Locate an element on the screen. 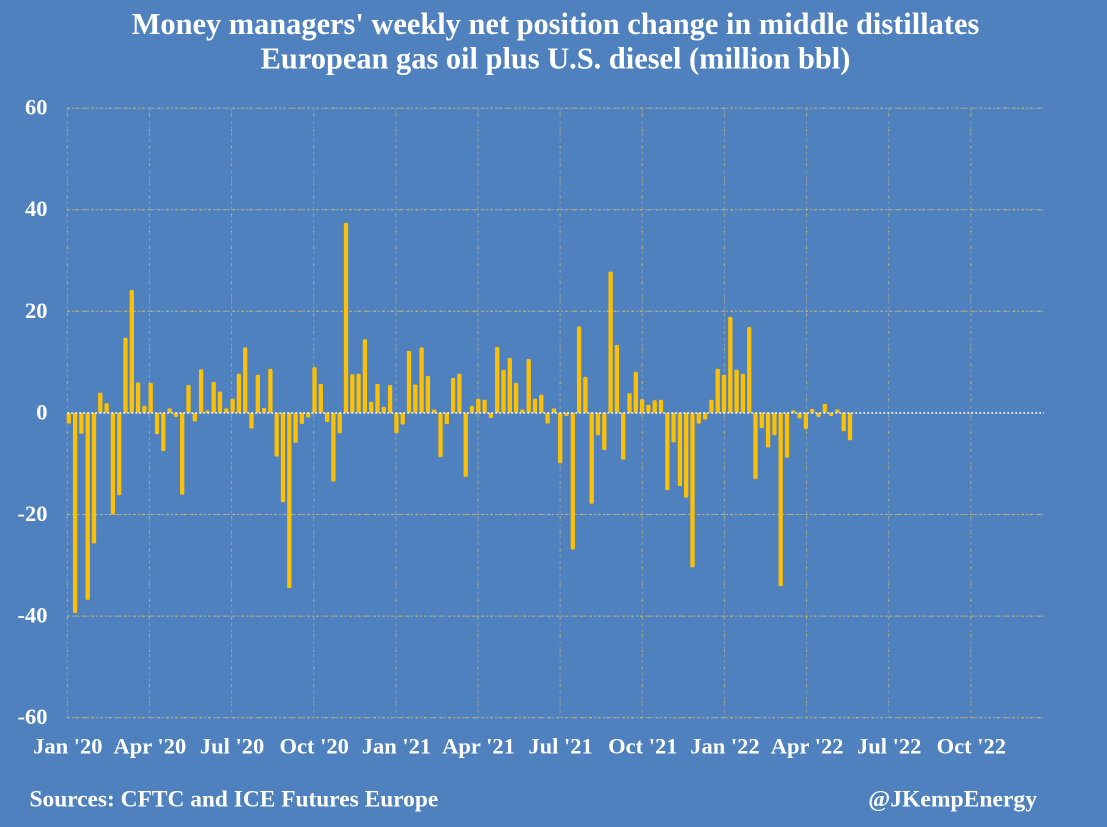 The width and height of the screenshot is (1107, 827). svg-text: @JKempEnergy is located at coordinates (952, 800).